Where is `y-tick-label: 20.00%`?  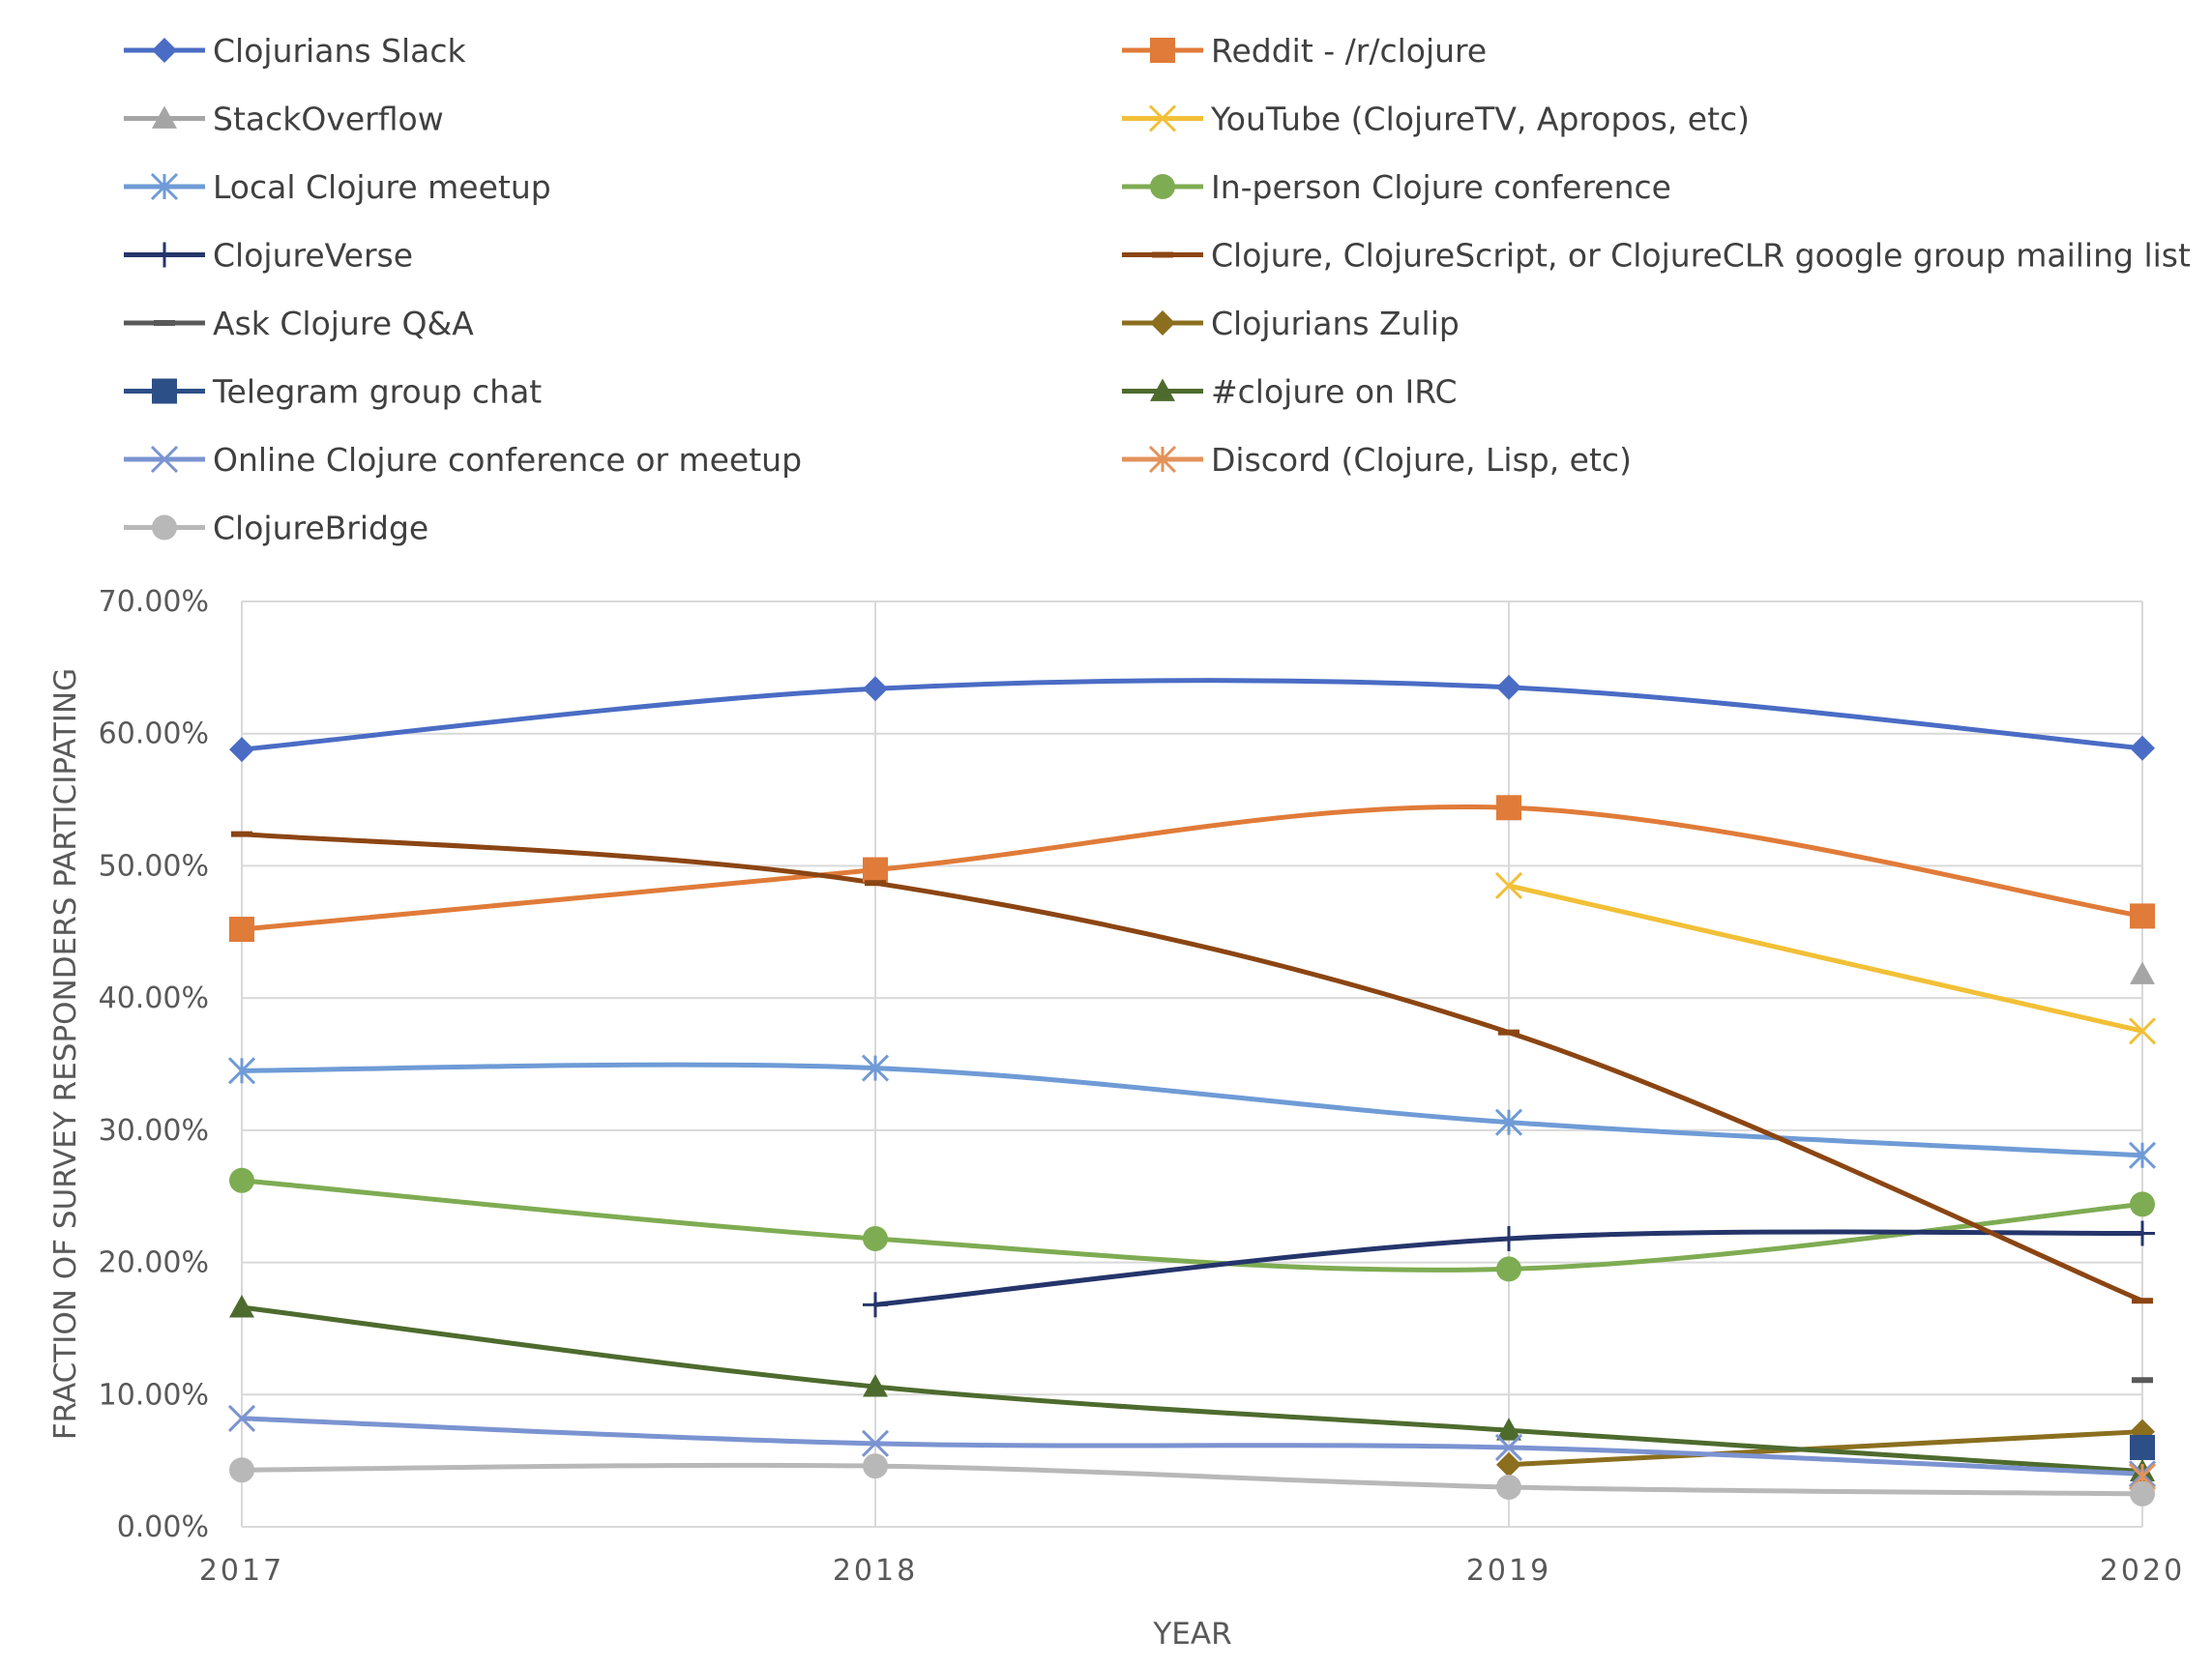
y-tick-label: 20.00% is located at coordinates (154, 1263).